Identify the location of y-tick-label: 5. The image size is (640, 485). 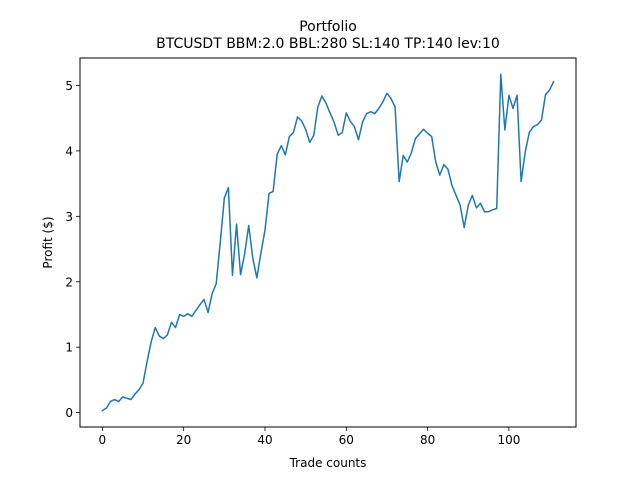
(69, 86).